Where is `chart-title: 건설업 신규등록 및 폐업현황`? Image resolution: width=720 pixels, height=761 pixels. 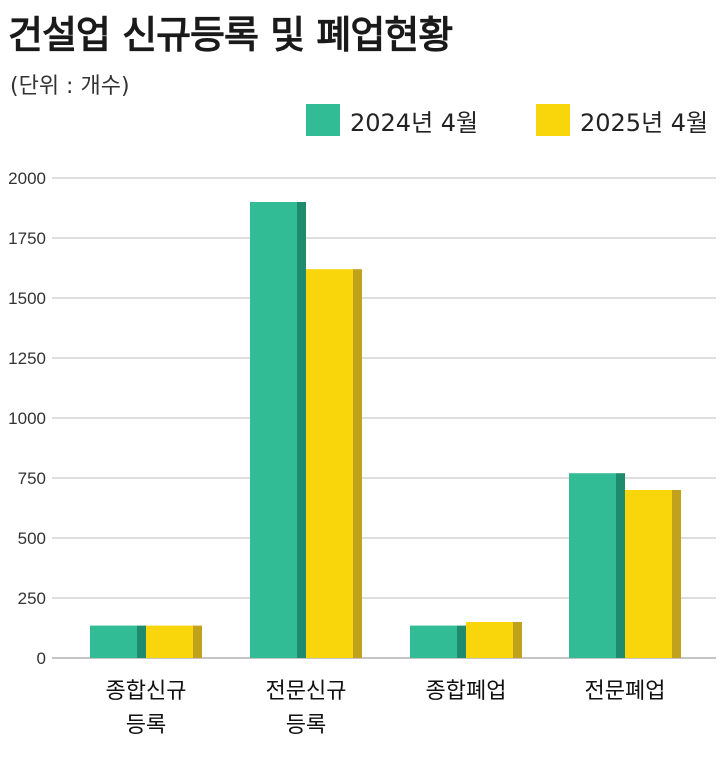 chart-title: 건설업 신규등록 및 폐업현황 is located at coordinates (230, 35).